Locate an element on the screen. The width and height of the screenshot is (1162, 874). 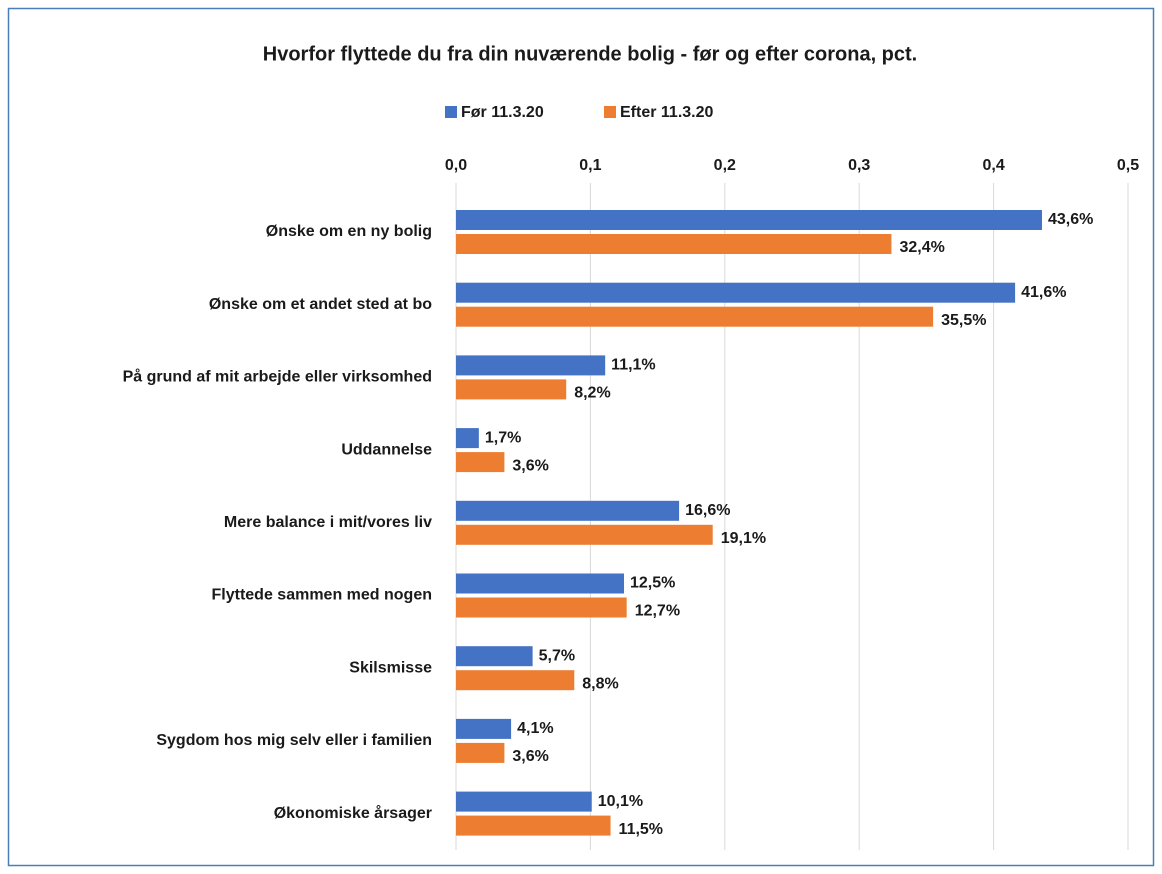
data-label: 12,7% is located at coordinates (657, 611).